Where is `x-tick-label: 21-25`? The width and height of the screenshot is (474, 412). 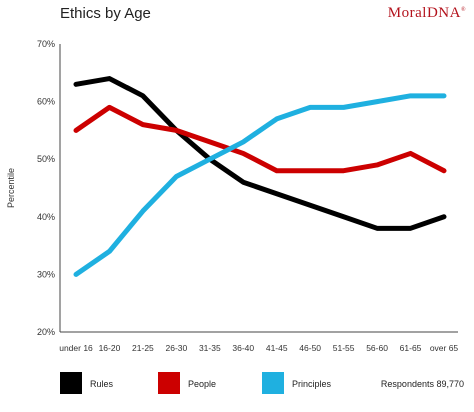 x-tick-label: 21-25 is located at coordinates (143, 348).